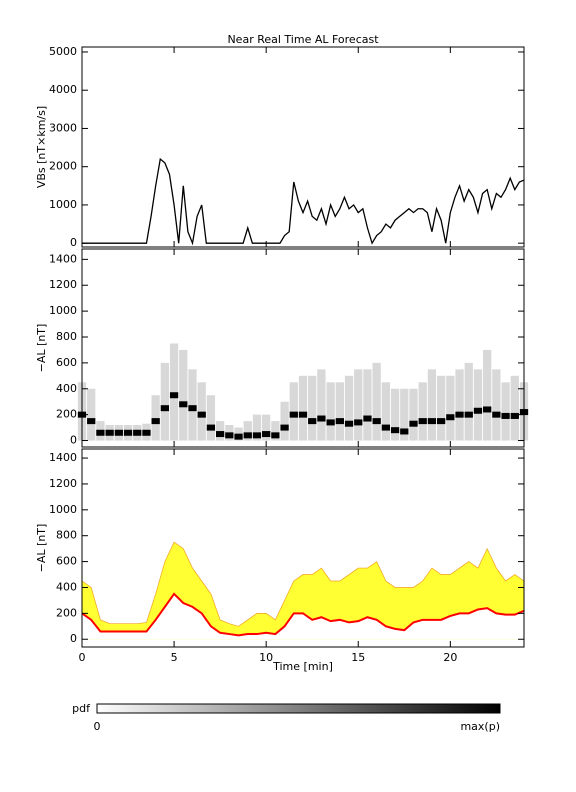 This screenshot has width=576, height=792. I want to click on x-tick-label: 15, so click(358, 657).